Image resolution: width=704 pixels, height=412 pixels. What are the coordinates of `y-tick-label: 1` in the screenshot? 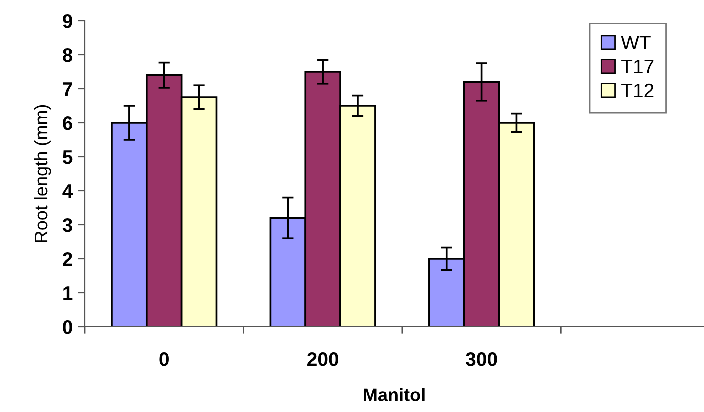 It's located at (68, 293).